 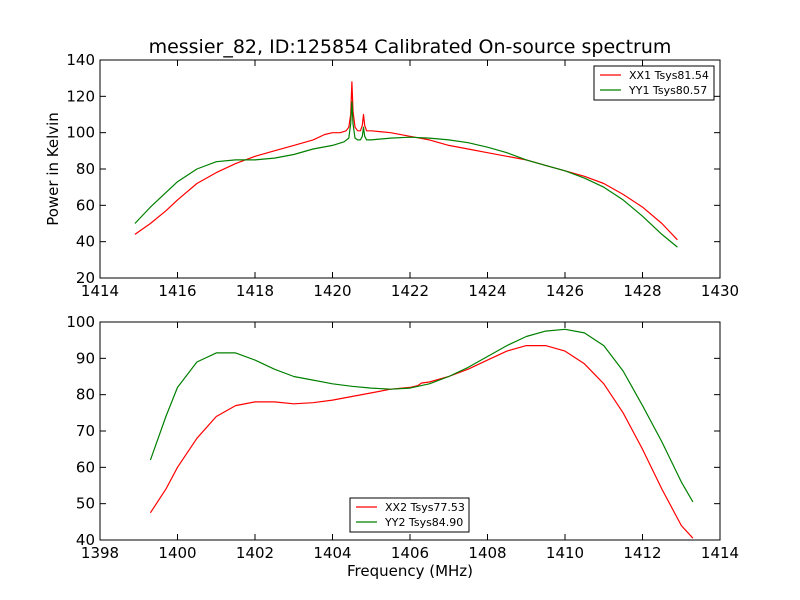 What do you see at coordinates (80, 96) in the screenshot?
I see `y-tick-label: 120` at bounding box center [80, 96].